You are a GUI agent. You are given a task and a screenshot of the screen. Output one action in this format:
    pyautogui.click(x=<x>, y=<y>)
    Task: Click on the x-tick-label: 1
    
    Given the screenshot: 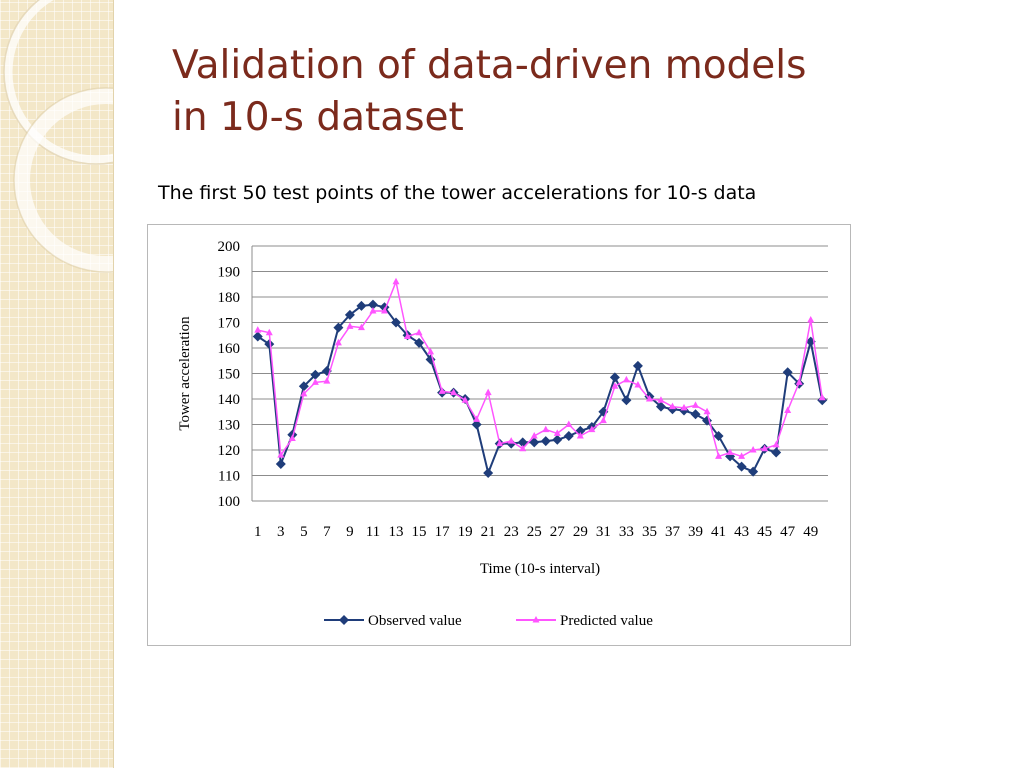 What is the action you would take?
    pyautogui.click(x=258, y=532)
    